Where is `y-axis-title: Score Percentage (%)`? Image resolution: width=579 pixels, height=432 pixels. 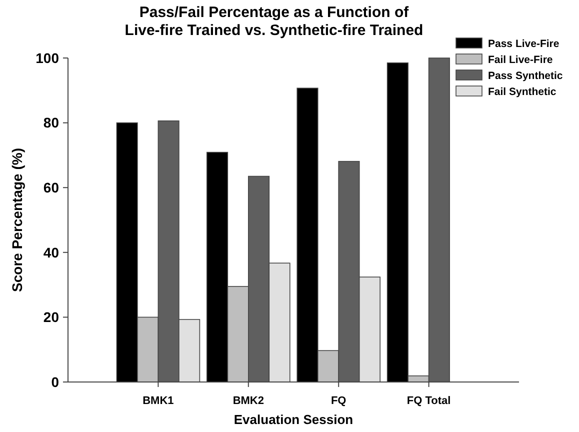 y-axis-title: Score Percentage (%) is located at coordinates (17, 220).